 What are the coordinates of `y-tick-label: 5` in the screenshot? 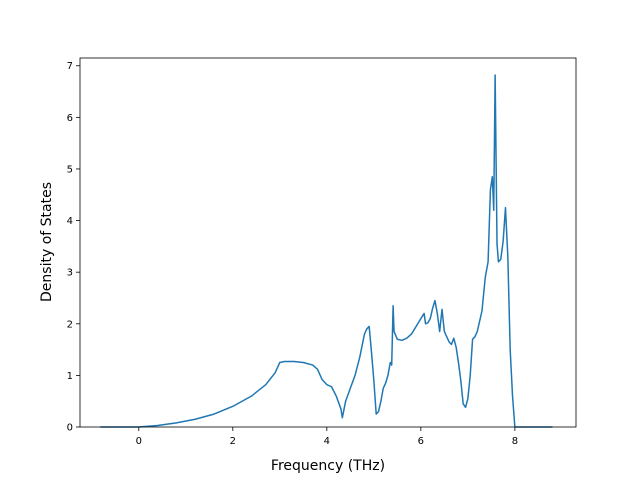 It's located at (70, 169).